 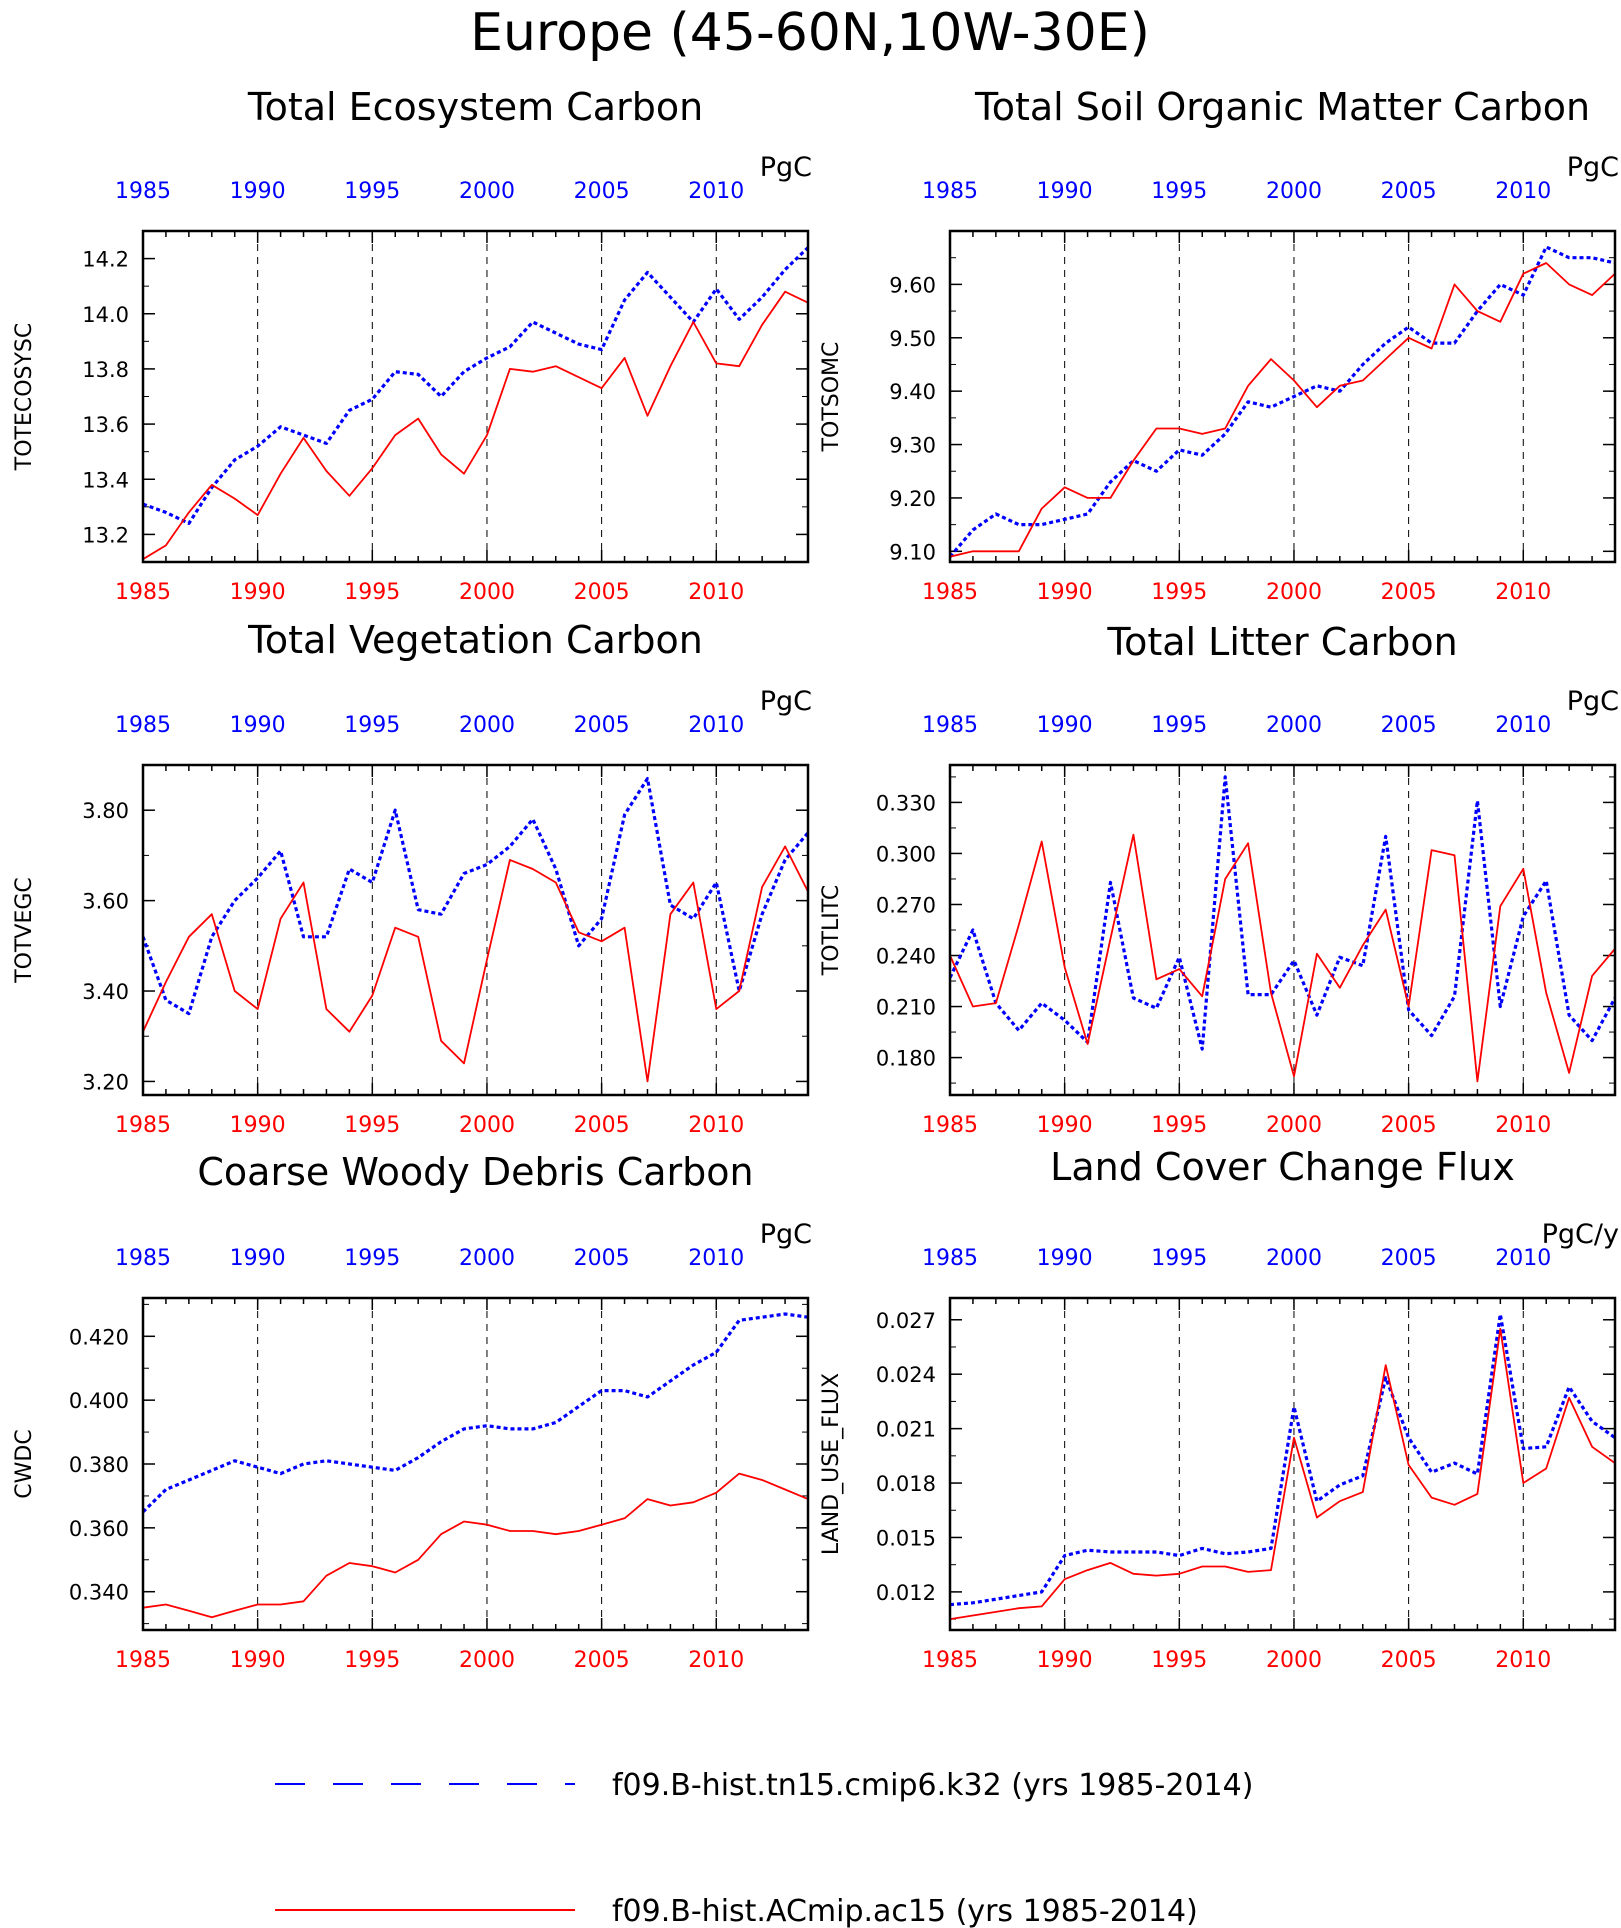 I want to click on y-tick-label: 0.400, so click(x=99, y=1401).